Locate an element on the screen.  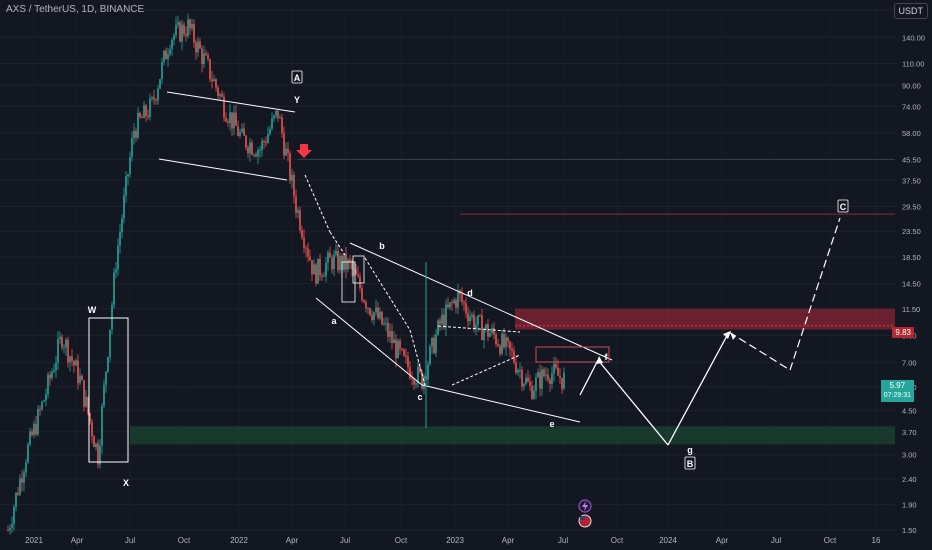
f-box is located at coordinates (572, 354).